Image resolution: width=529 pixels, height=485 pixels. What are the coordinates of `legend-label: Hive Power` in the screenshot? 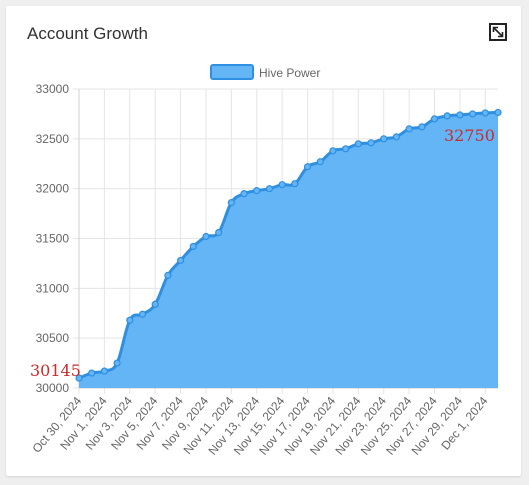 It's located at (289, 73).